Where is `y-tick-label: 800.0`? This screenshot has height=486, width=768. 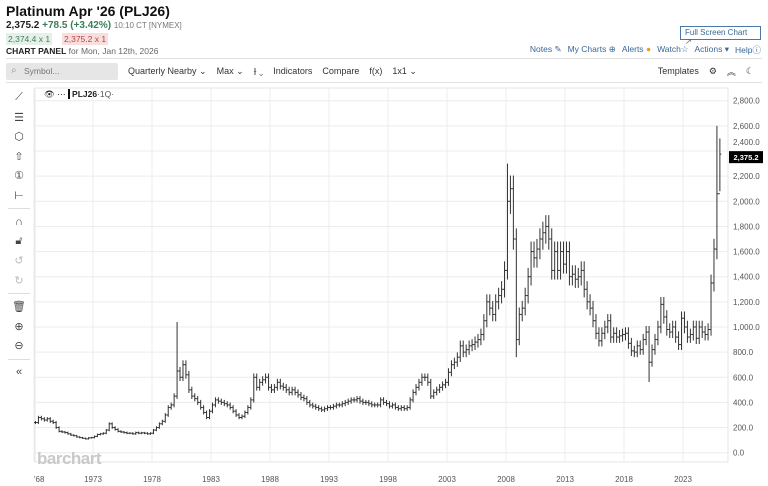
y-tick-label: 800.0 is located at coordinates (743, 352).